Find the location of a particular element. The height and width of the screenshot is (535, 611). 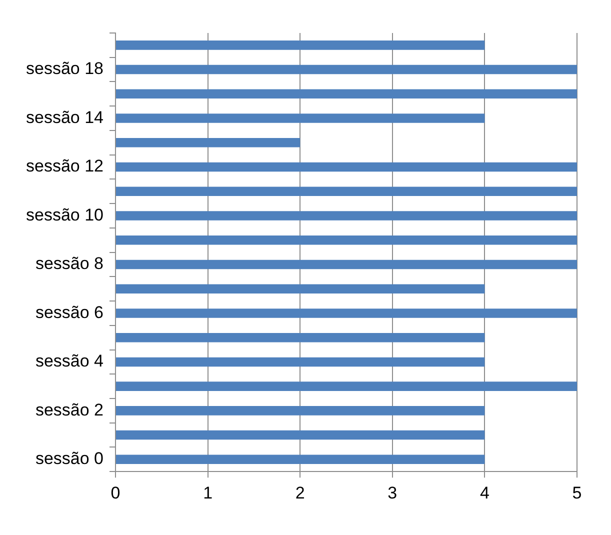

y-tick-label: sessão 12 is located at coordinates (65, 166).